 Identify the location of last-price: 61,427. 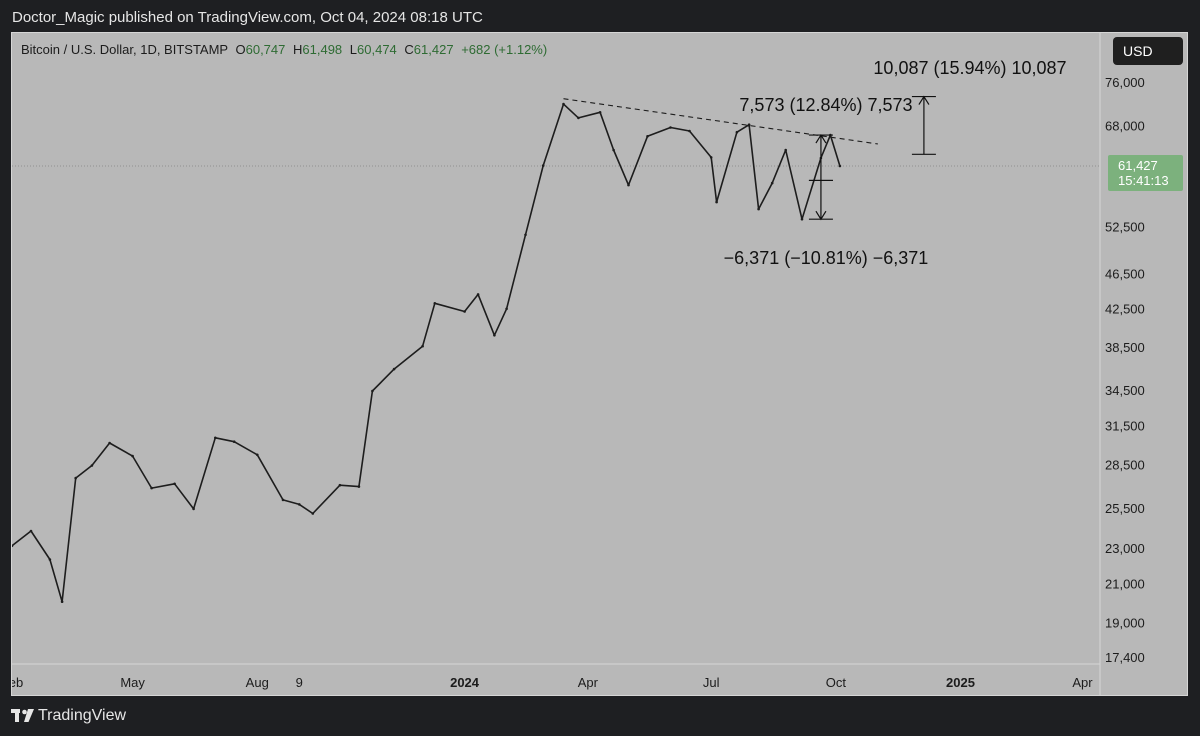
(1138, 165).